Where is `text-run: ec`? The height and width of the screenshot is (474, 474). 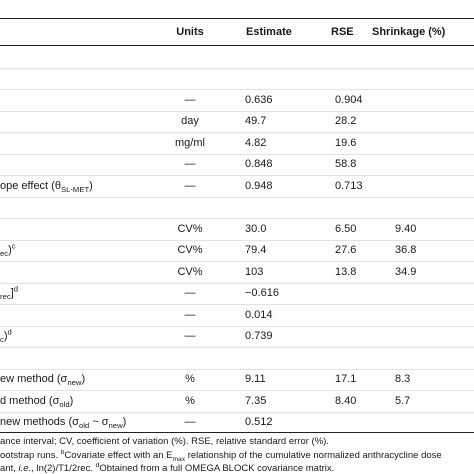 text-run: ec is located at coordinates (4, 254).